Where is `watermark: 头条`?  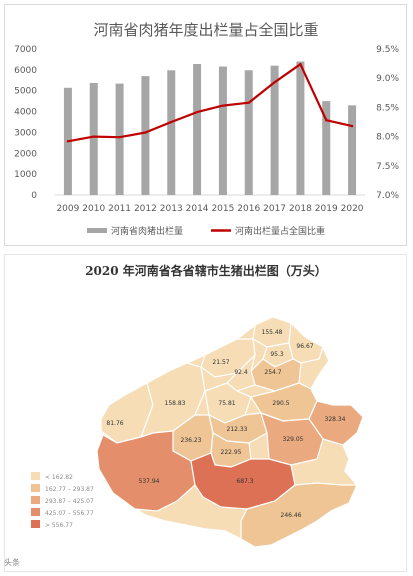 watermark: 头条 is located at coordinates (12, 562).